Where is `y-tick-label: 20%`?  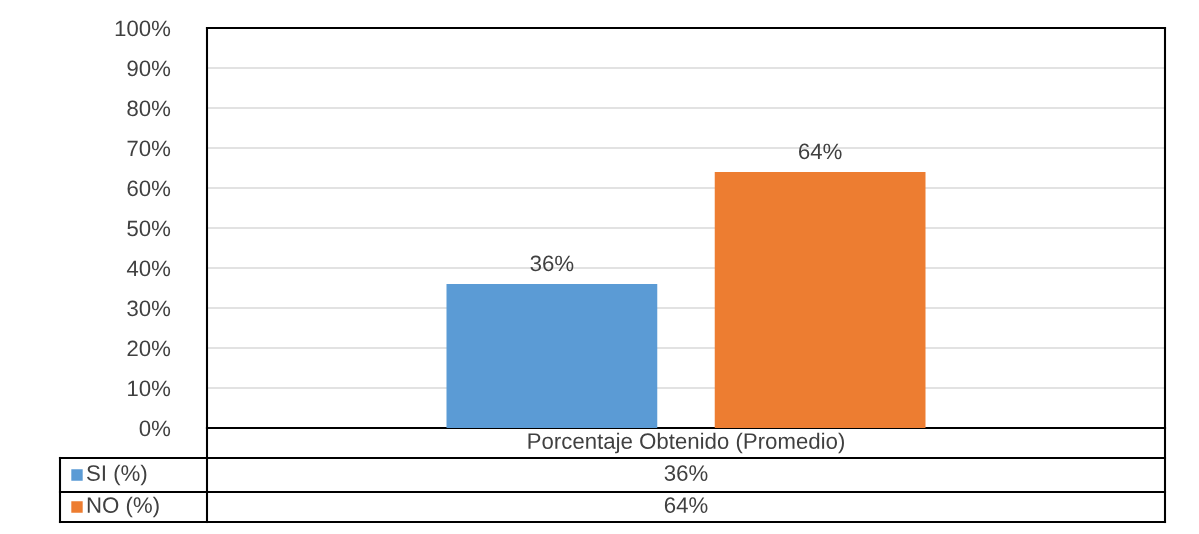
y-tick-label: 20% is located at coordinates (149, 348).